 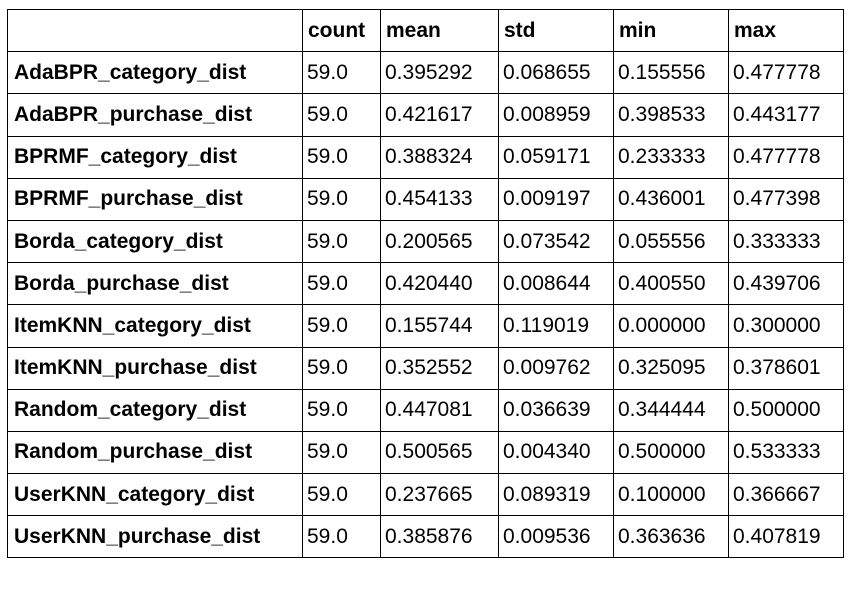 What do you see at coordinates (671, 368) in the screenshot?
I see `cell-min: 0.325095` at bounding box center [671, 368].